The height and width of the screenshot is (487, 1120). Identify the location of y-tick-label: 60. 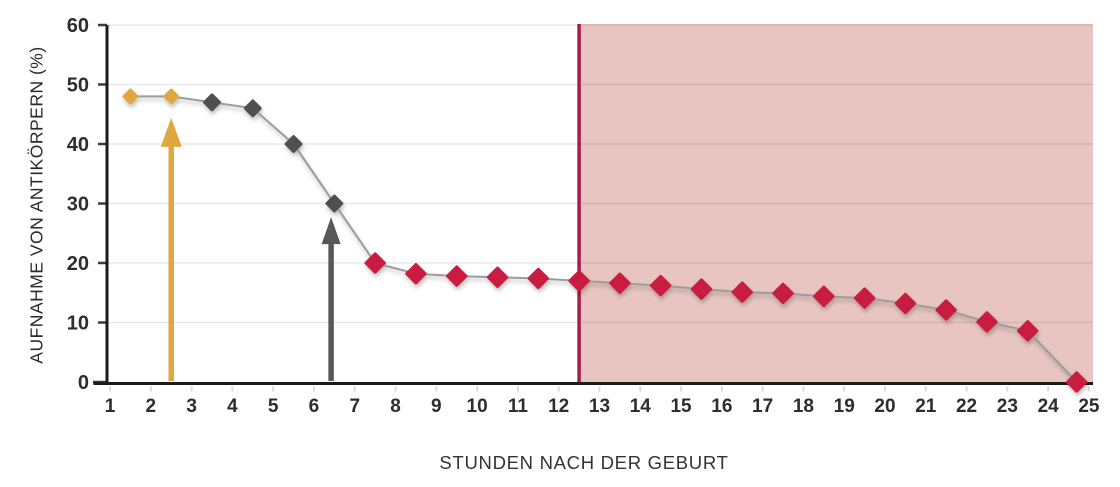
(78, 26).